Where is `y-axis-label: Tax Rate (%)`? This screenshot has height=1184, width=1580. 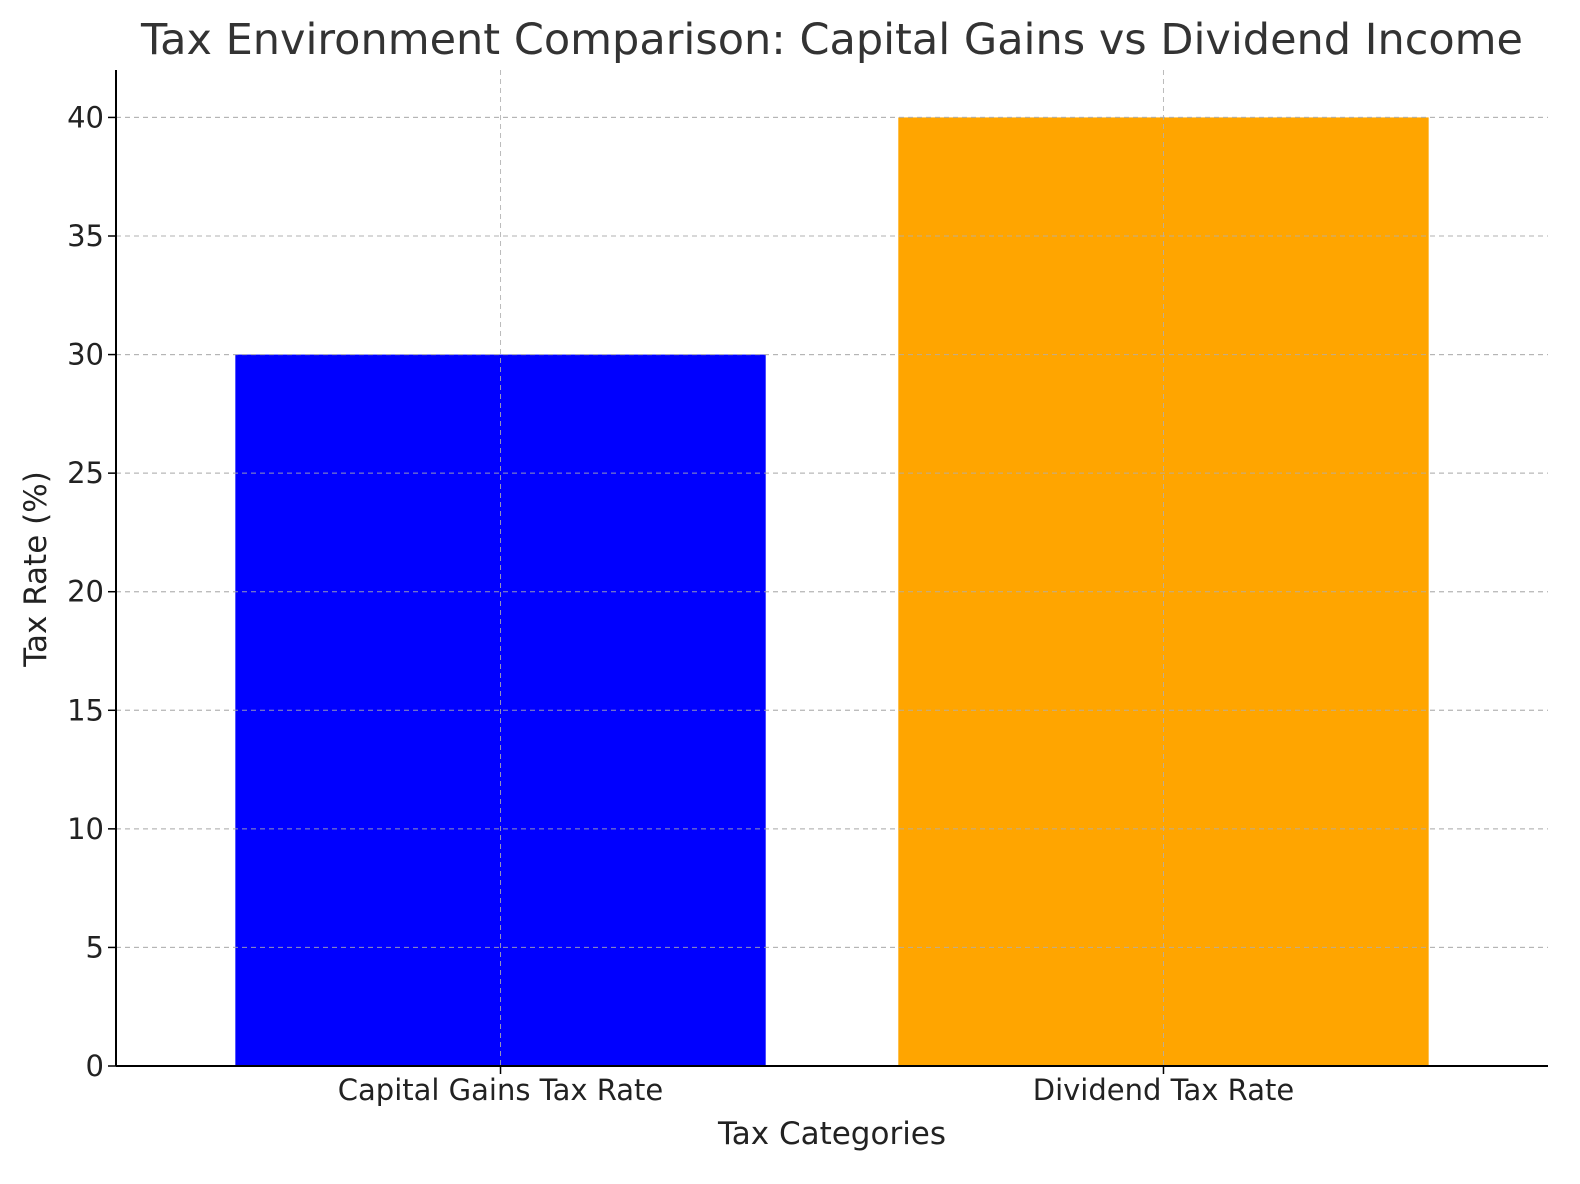 y-axis-label: Tax Rate (%) is located at coordinates (36, 569).